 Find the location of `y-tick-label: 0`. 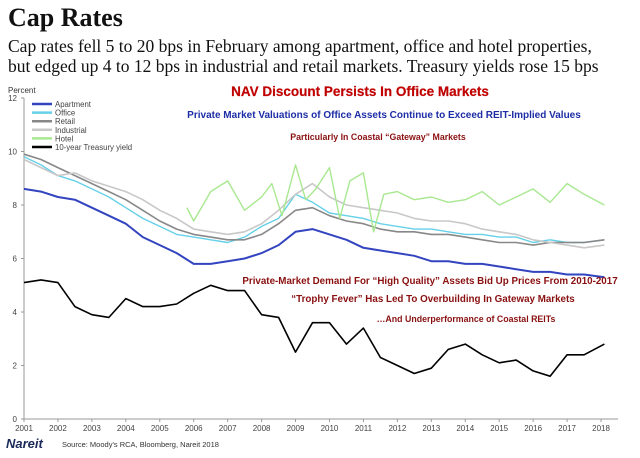

y-tick-label: 0 is located at coordinates (15, 419).